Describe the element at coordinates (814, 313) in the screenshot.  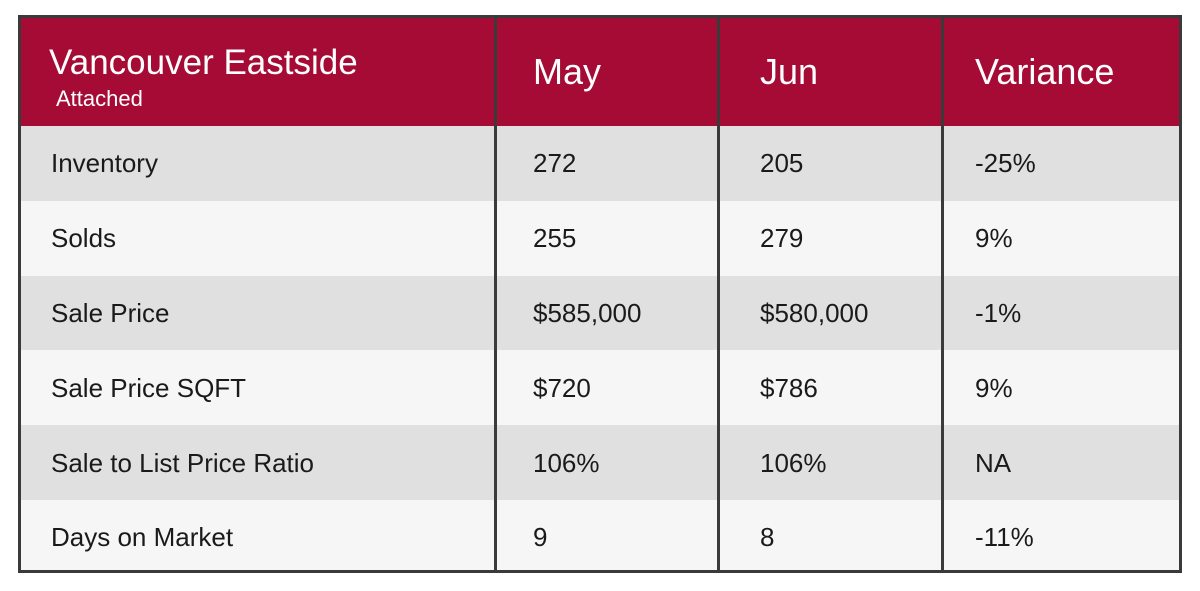
I see `cell-value: $580,000` at that location.